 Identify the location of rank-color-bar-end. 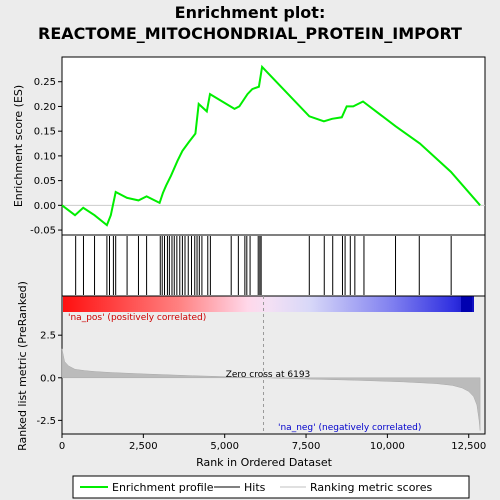
(466, 304).